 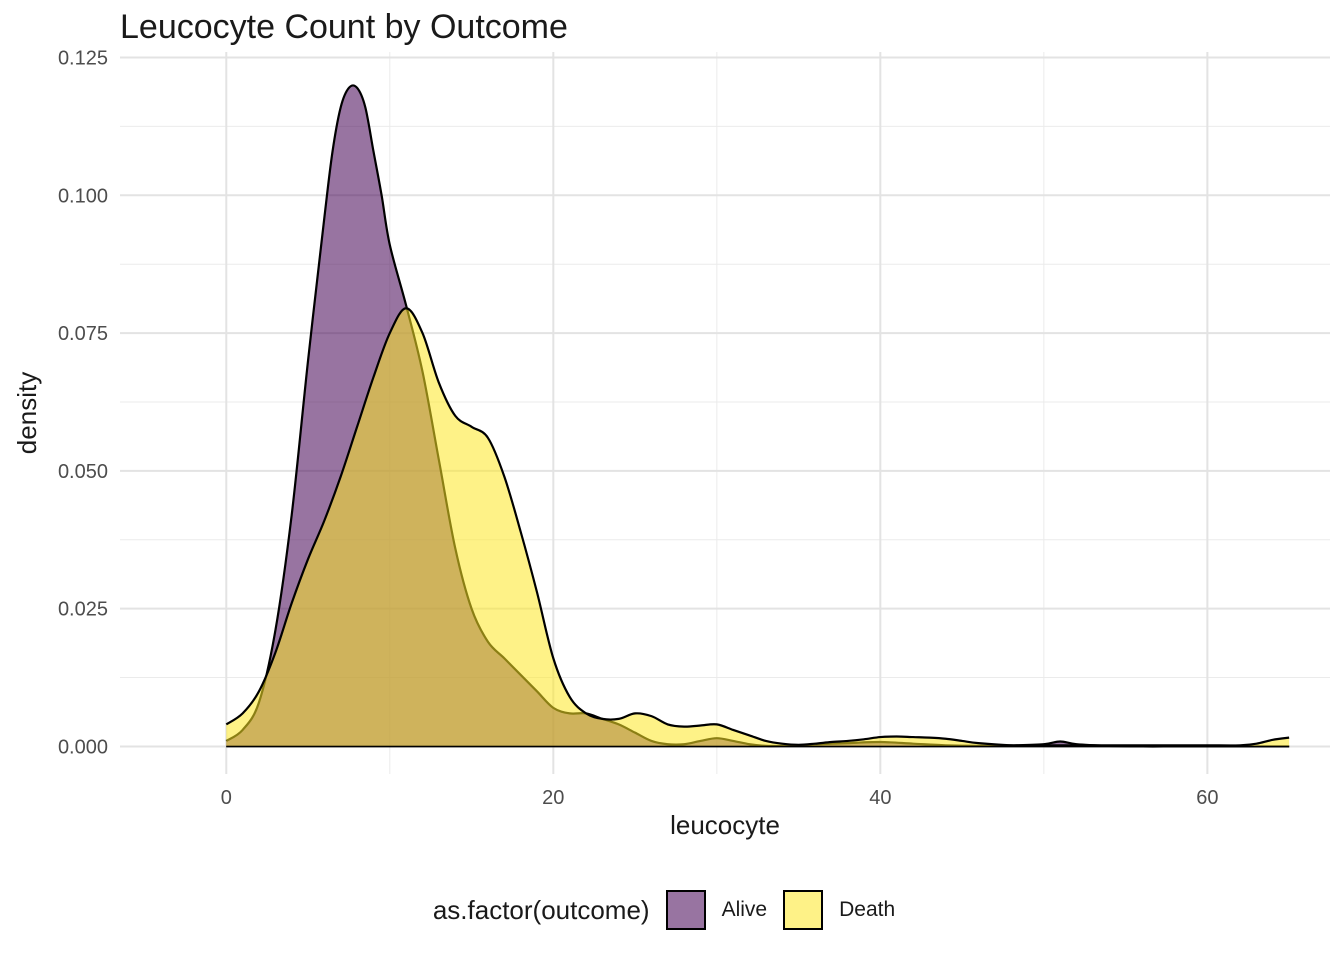 What do you see at coordinates (83, 472) in the screenshot?
I see `y-tick-label: 0.050` at bounding box center [83, 472].